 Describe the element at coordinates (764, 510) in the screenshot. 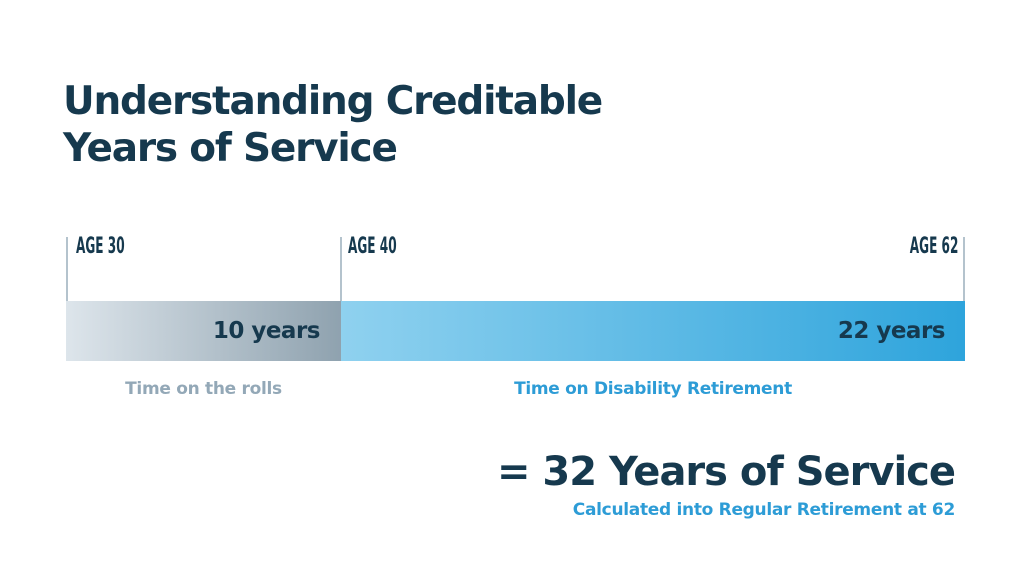

I see `summary-subtitle-text: Calculated into Regular Retirement at 62` at that location.